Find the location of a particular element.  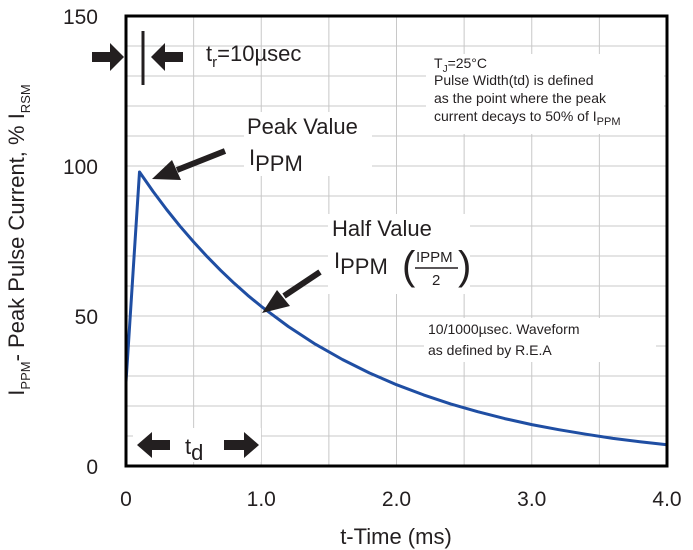

note-line-2: Pulse Width(td) is defined is located at coordinates (514, 80).